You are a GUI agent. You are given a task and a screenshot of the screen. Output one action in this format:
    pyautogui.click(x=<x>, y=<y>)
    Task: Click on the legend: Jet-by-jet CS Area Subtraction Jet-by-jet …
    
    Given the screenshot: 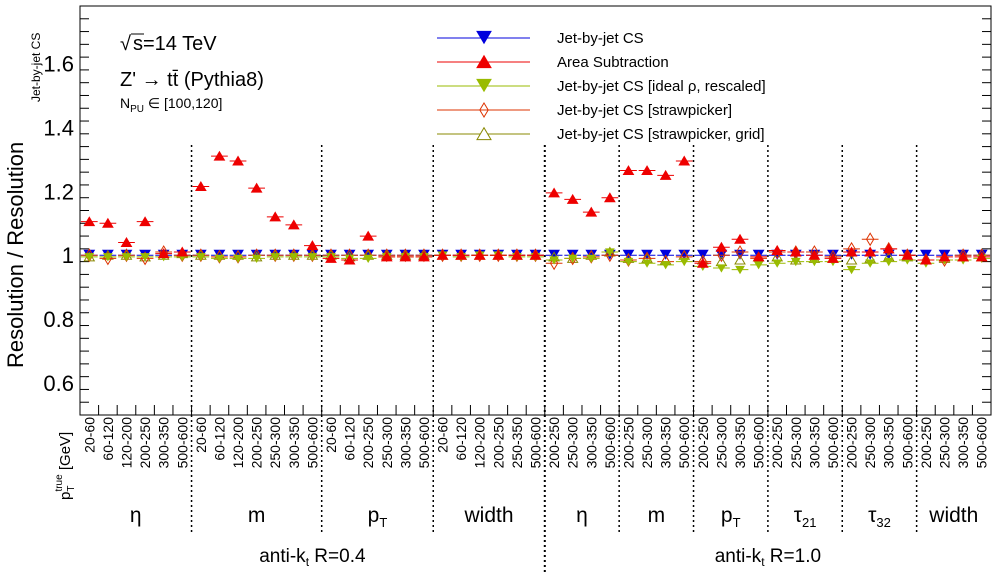 What is the action you would take?
    pyautogui.click(x=601, y=86)
    